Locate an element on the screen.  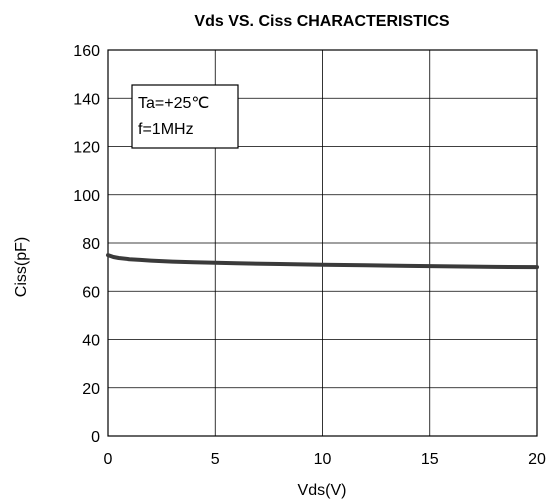
x-axis-label: Vds(V) is located at coordinates (322, 490).